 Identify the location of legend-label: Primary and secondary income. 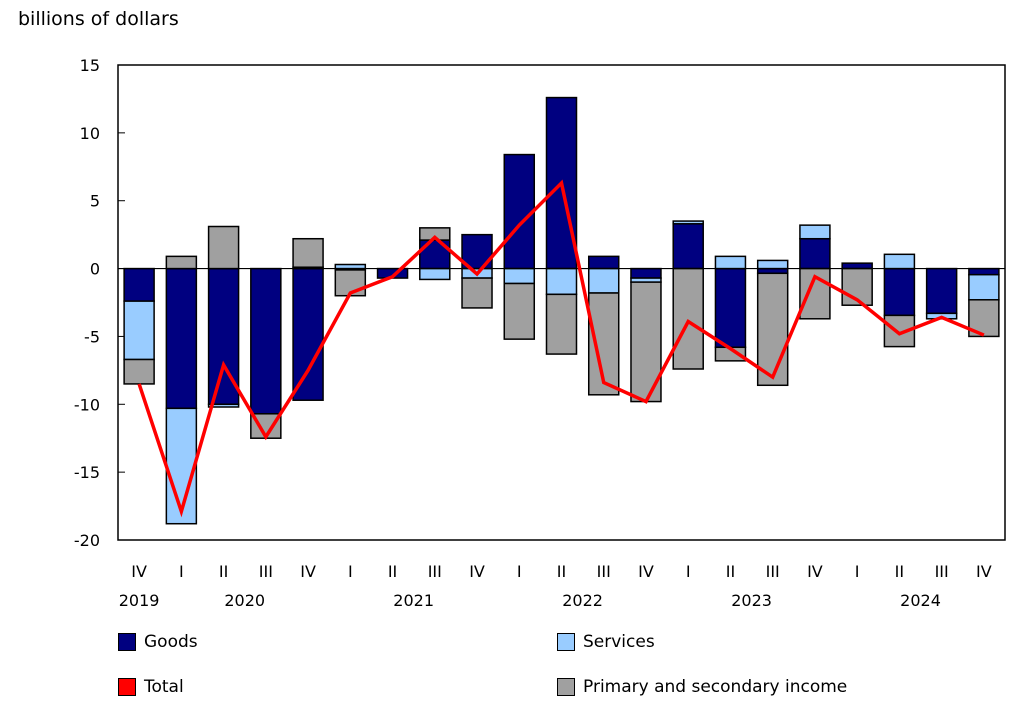
(715, 687).